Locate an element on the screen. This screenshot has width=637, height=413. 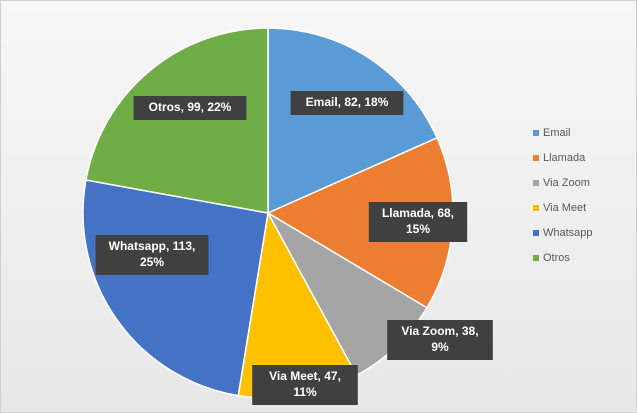
legend-label: Otros is located at coordinates (556, 258).